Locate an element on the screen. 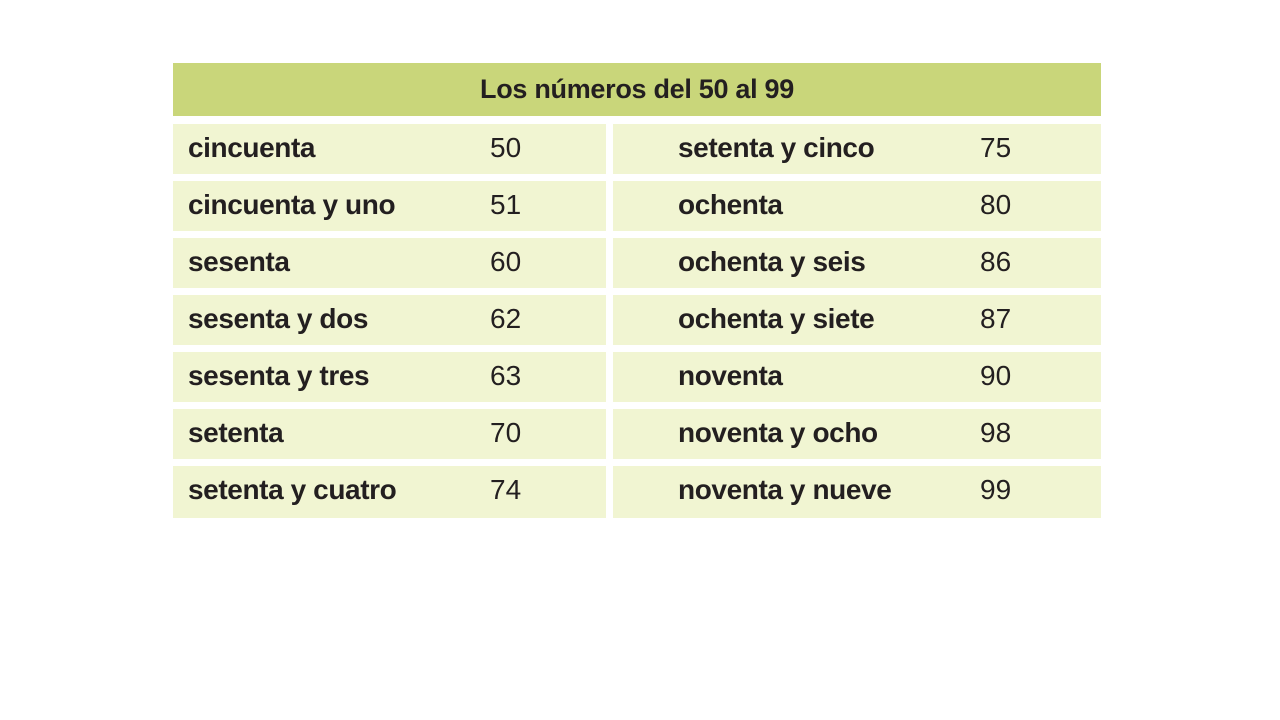 The height and width of the screenshot is (720, 1280). table-row: sesenta y tres 63 is located at coordinates (389, 377).